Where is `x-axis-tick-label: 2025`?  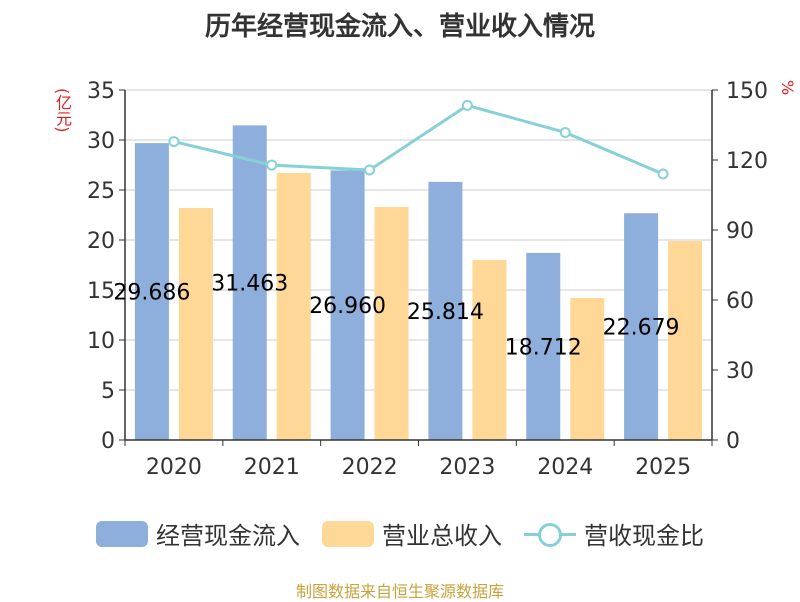
x-axis-tick-label: 2025 is located at coordinates (663, 467).